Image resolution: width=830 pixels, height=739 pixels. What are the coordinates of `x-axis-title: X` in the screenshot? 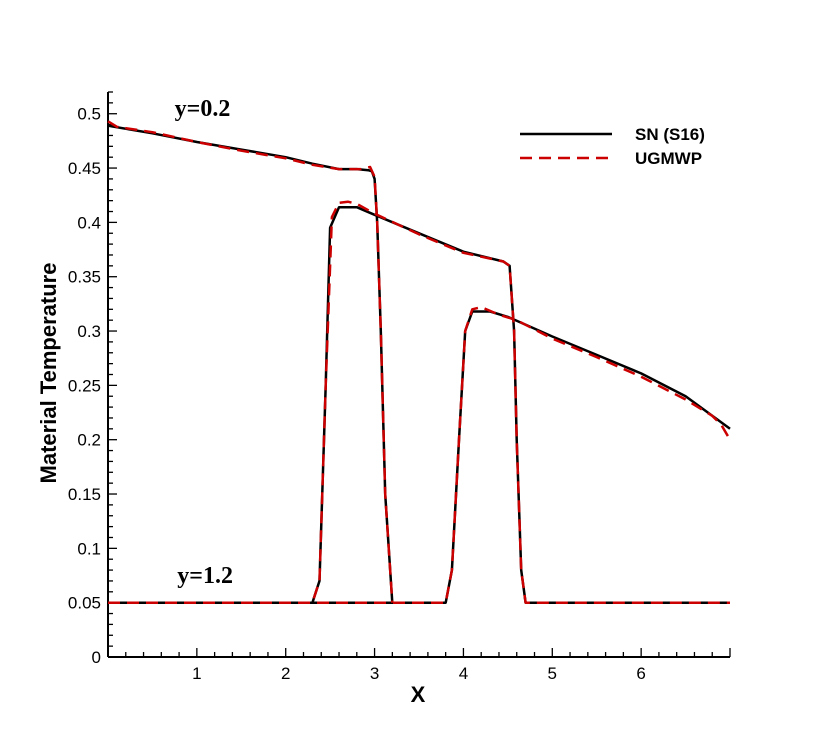 It's located at (418, 694).